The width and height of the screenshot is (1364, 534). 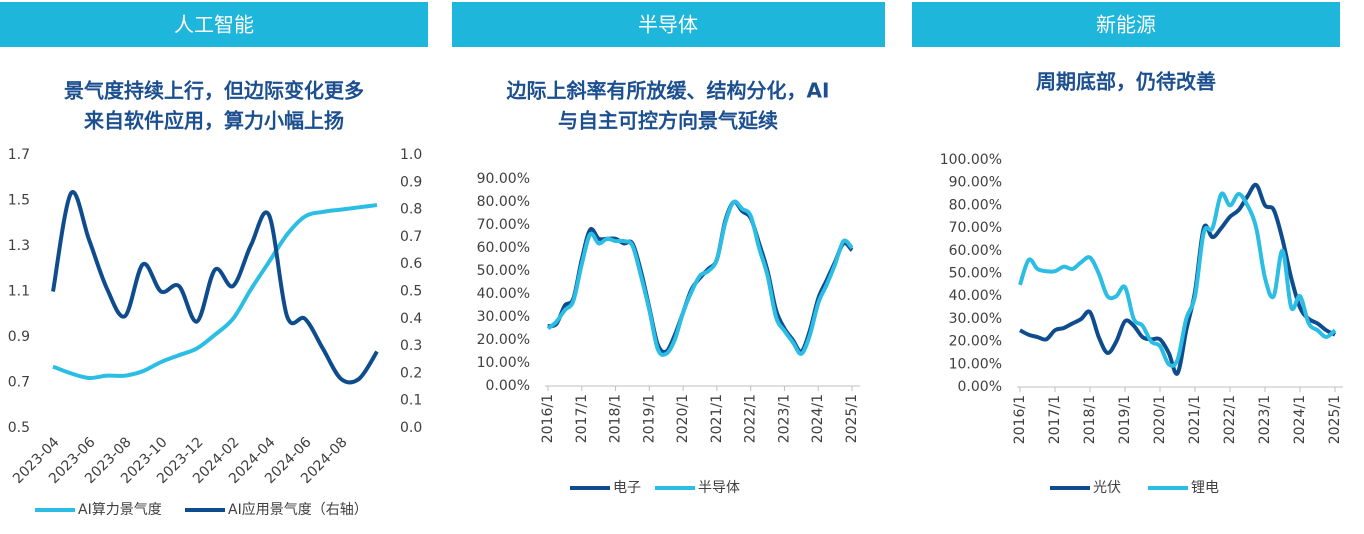 I want to click on legend-label: 光伏, so click(x=1107, y=488).